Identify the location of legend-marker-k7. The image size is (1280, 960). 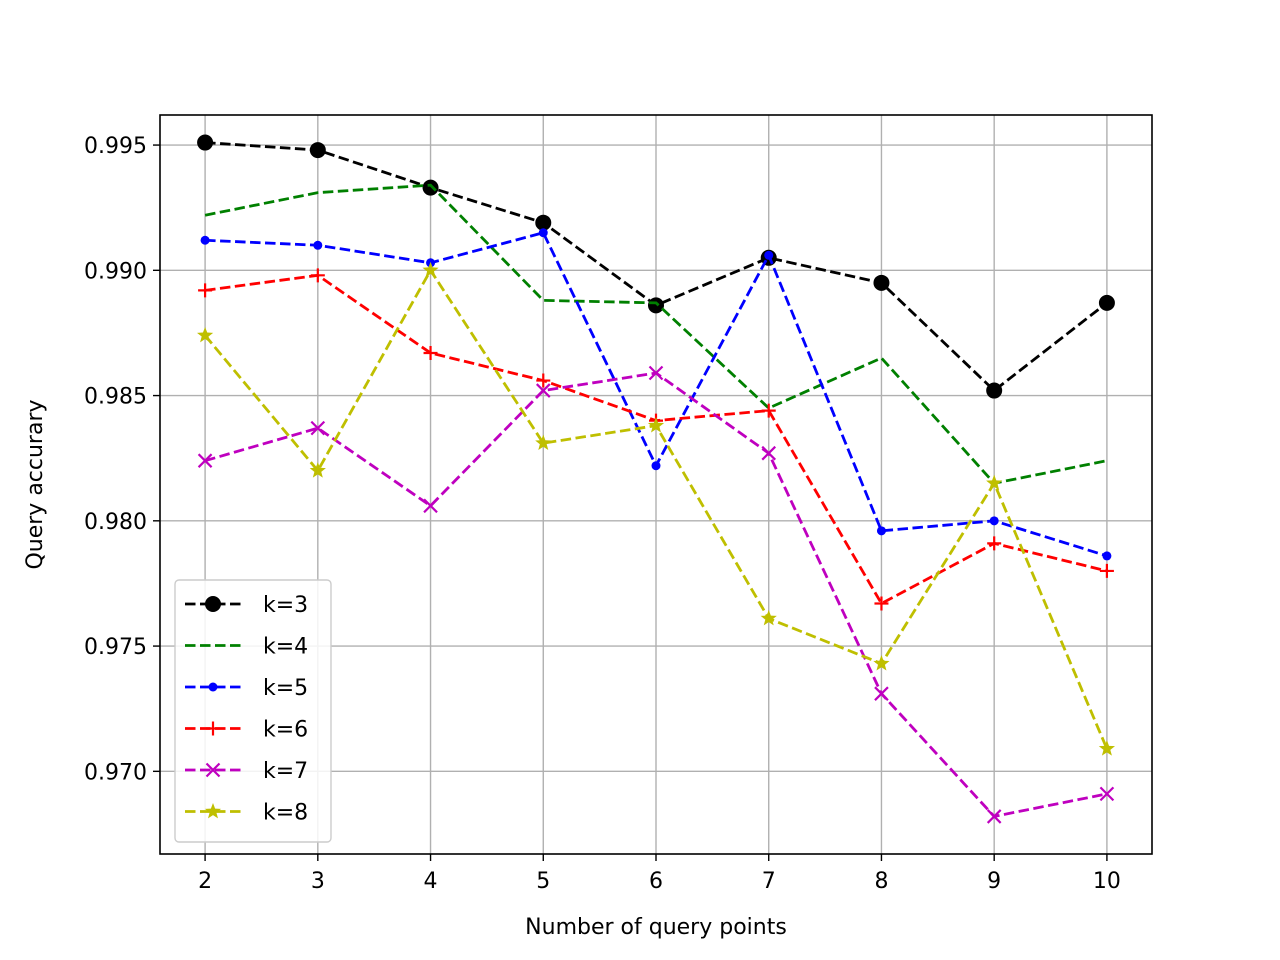
(213, 770).